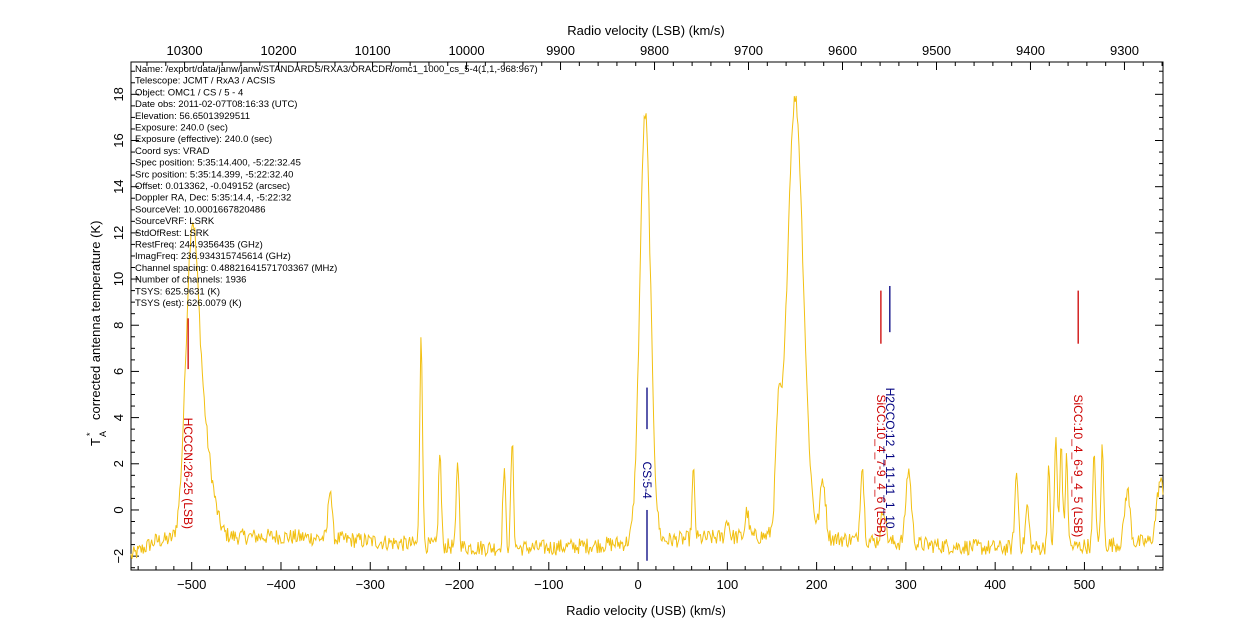  I want to click on metadata-line: StdOfRest: LSRK, so click(172, 233).